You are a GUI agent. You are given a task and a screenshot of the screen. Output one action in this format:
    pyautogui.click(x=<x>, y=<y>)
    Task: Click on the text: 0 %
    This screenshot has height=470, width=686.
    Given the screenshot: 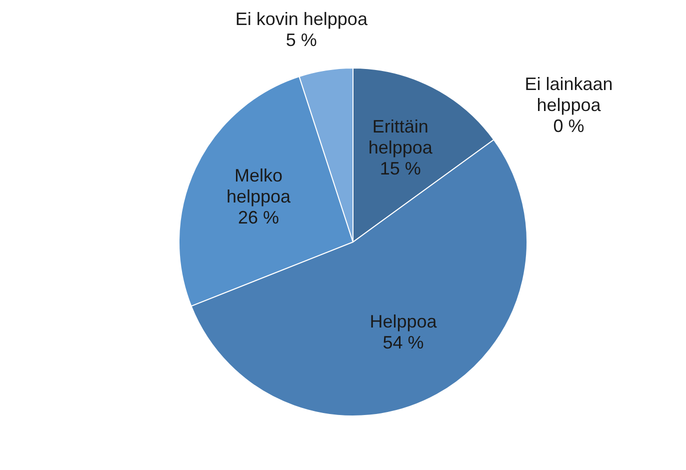 What is the action you would take?
    pyautogui.click(x=568, y=126)
    